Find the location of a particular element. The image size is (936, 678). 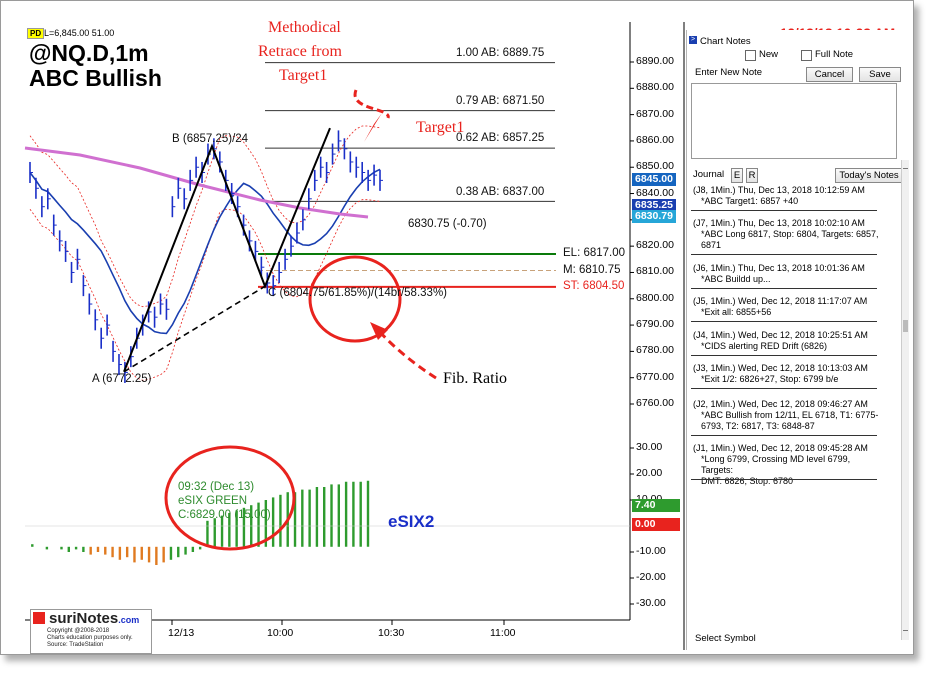

osc-tick-label: -30.00 is located at coordinates (651, 603).